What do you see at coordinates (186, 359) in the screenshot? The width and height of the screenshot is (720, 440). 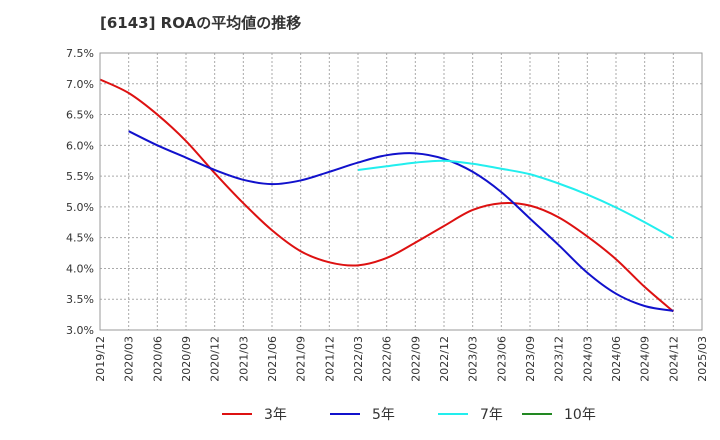 I see `x-tick-label: 2020/09` at bounding box center [186, 359].